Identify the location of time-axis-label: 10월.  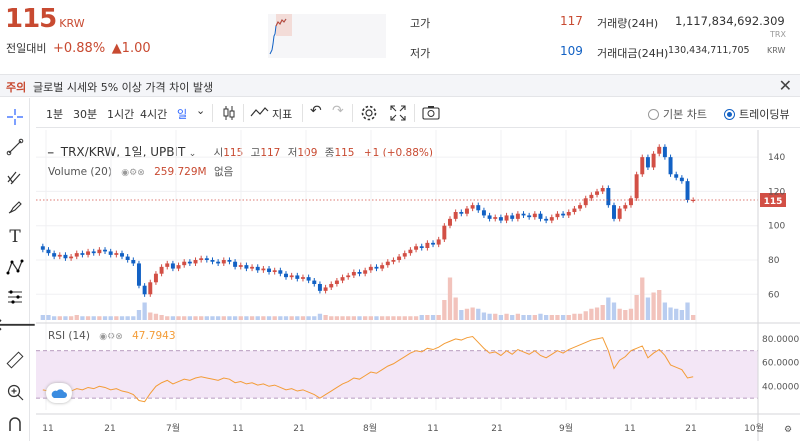
(754, 428).